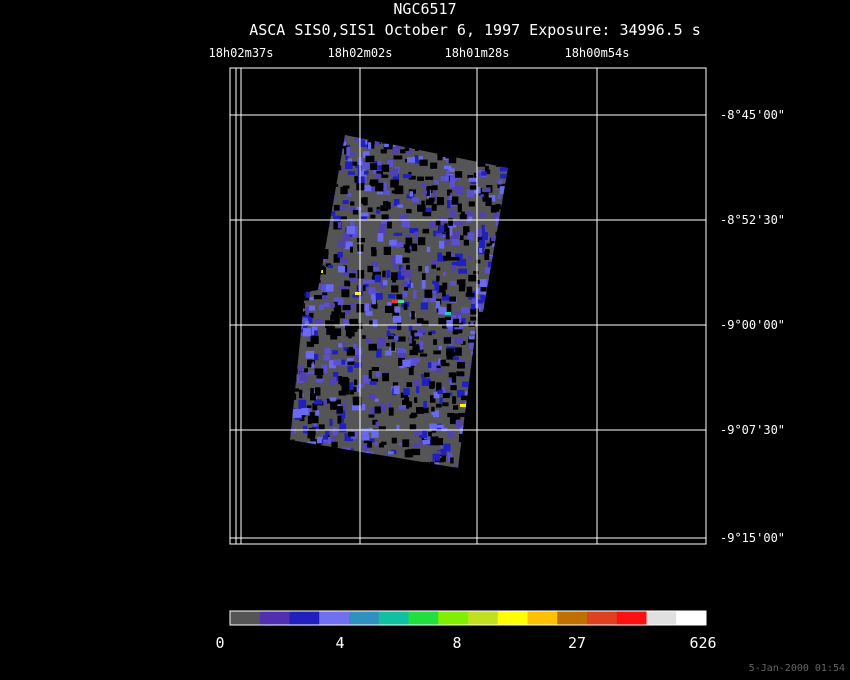 This screenshot has height=680, width=850. What do you see at coordinates (466, 631) in the screenshot?
I see `colorbar: 0 4 8 27 626` at bounding box center [466, 631].